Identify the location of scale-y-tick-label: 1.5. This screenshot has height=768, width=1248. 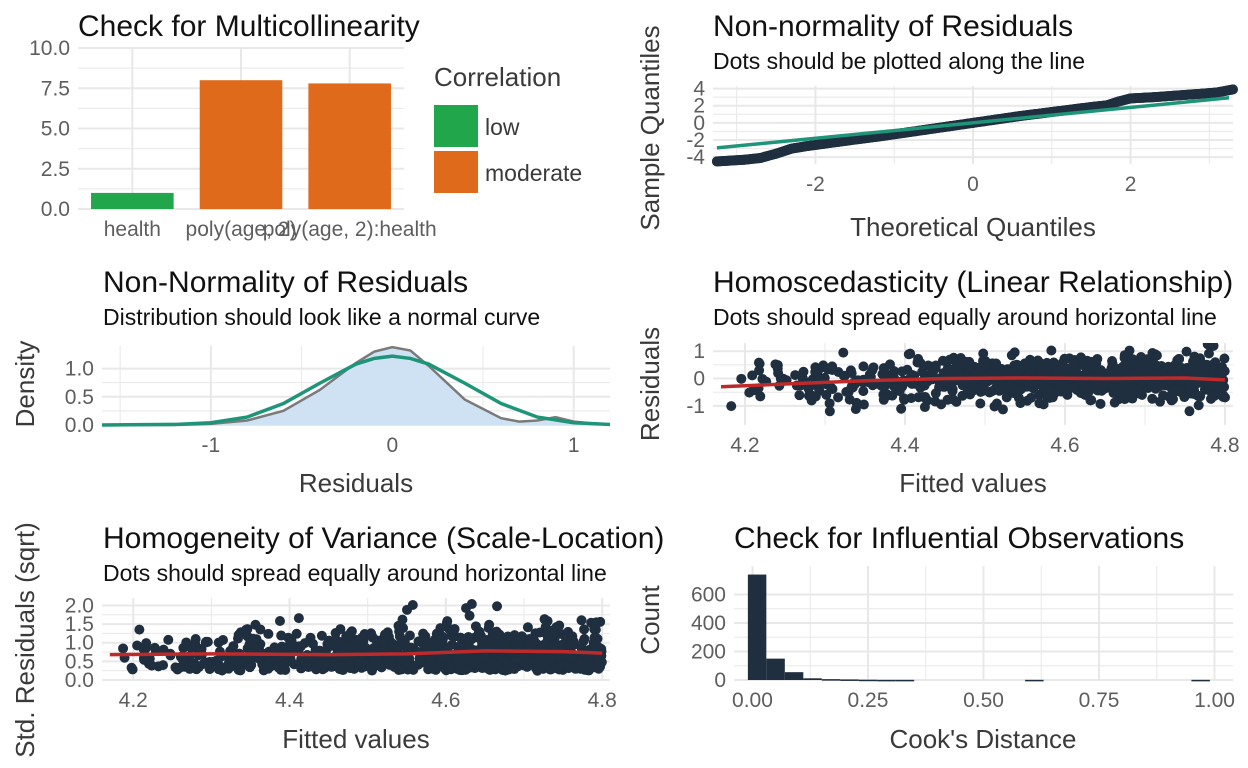
(79, 624).